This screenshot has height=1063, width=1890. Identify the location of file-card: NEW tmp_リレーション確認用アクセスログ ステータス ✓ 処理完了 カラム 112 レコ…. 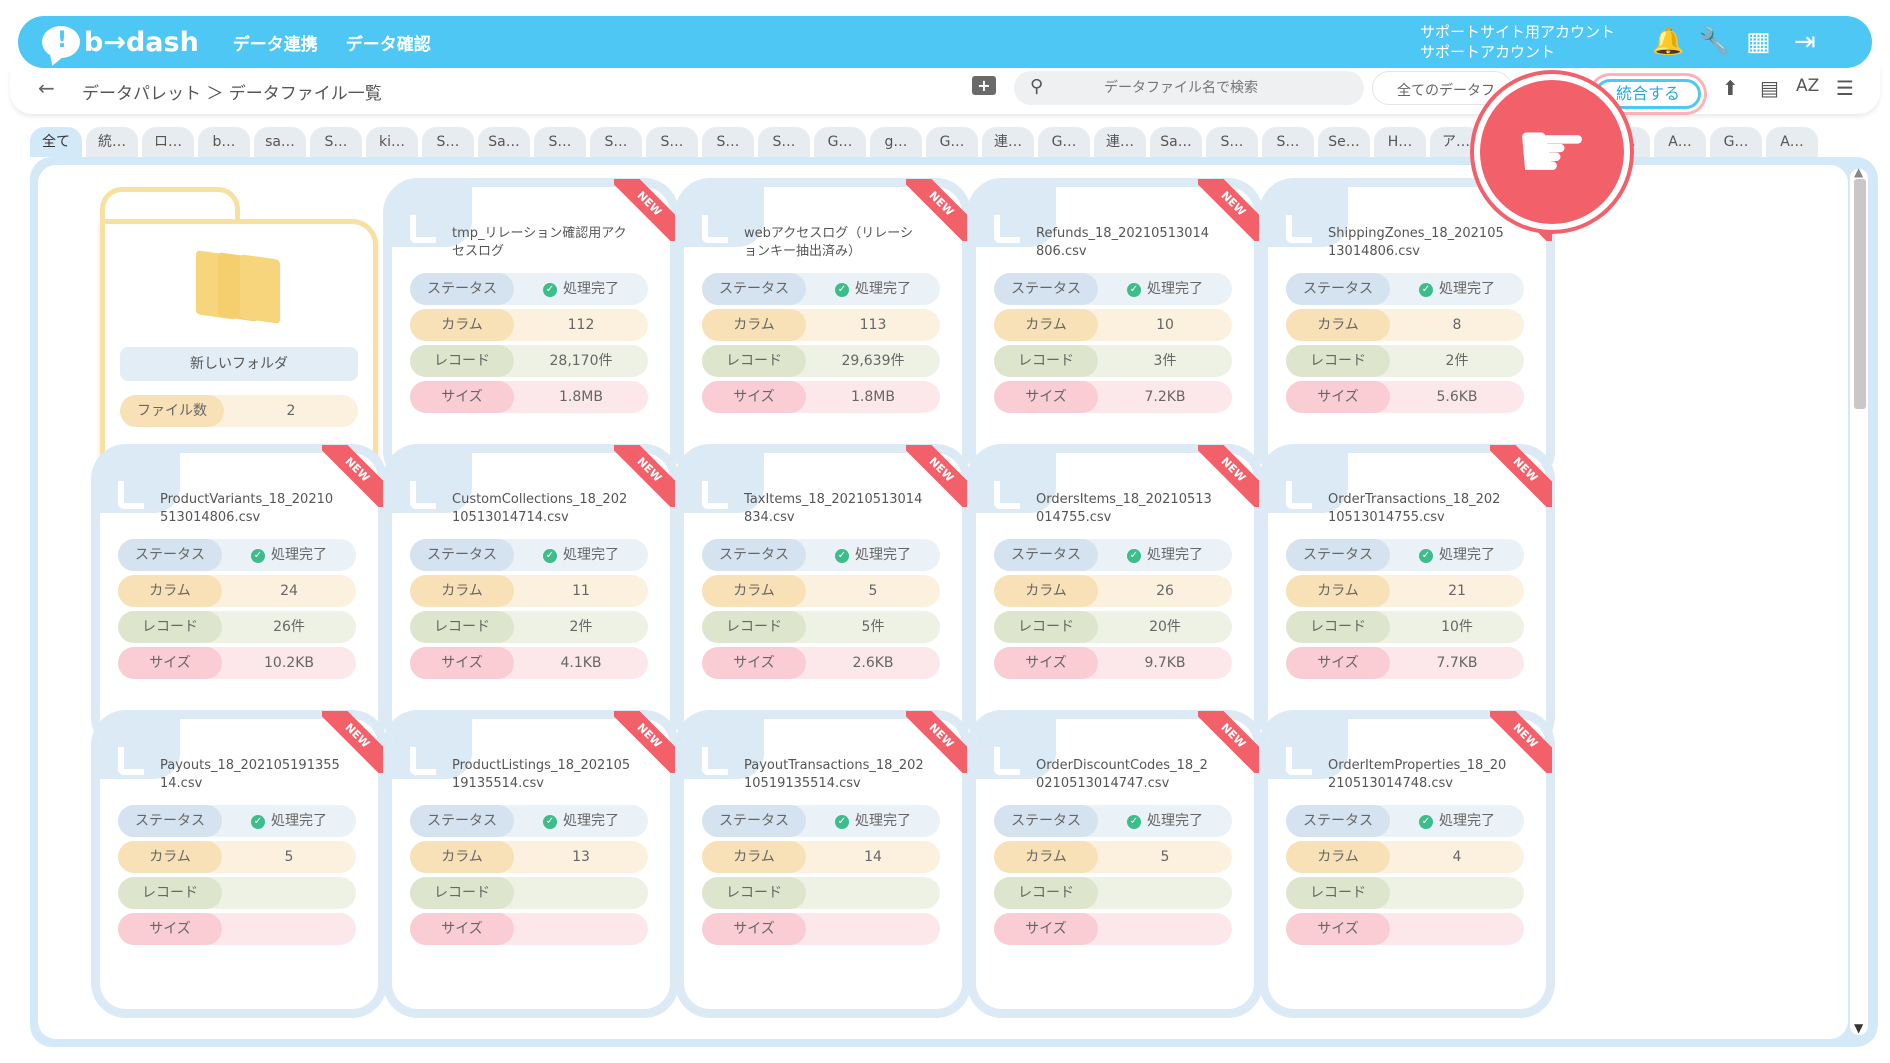
(534, 328).